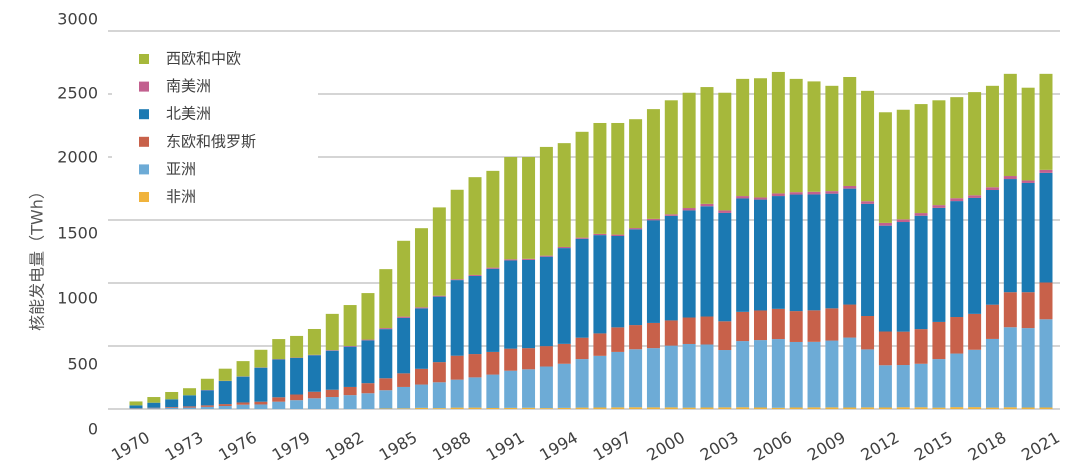 The width and height of the screenshot is (1080, 472). Describe the element at coordinates (181, 169) in the screenshot. I see `legend-label: 亚洲` at that location.